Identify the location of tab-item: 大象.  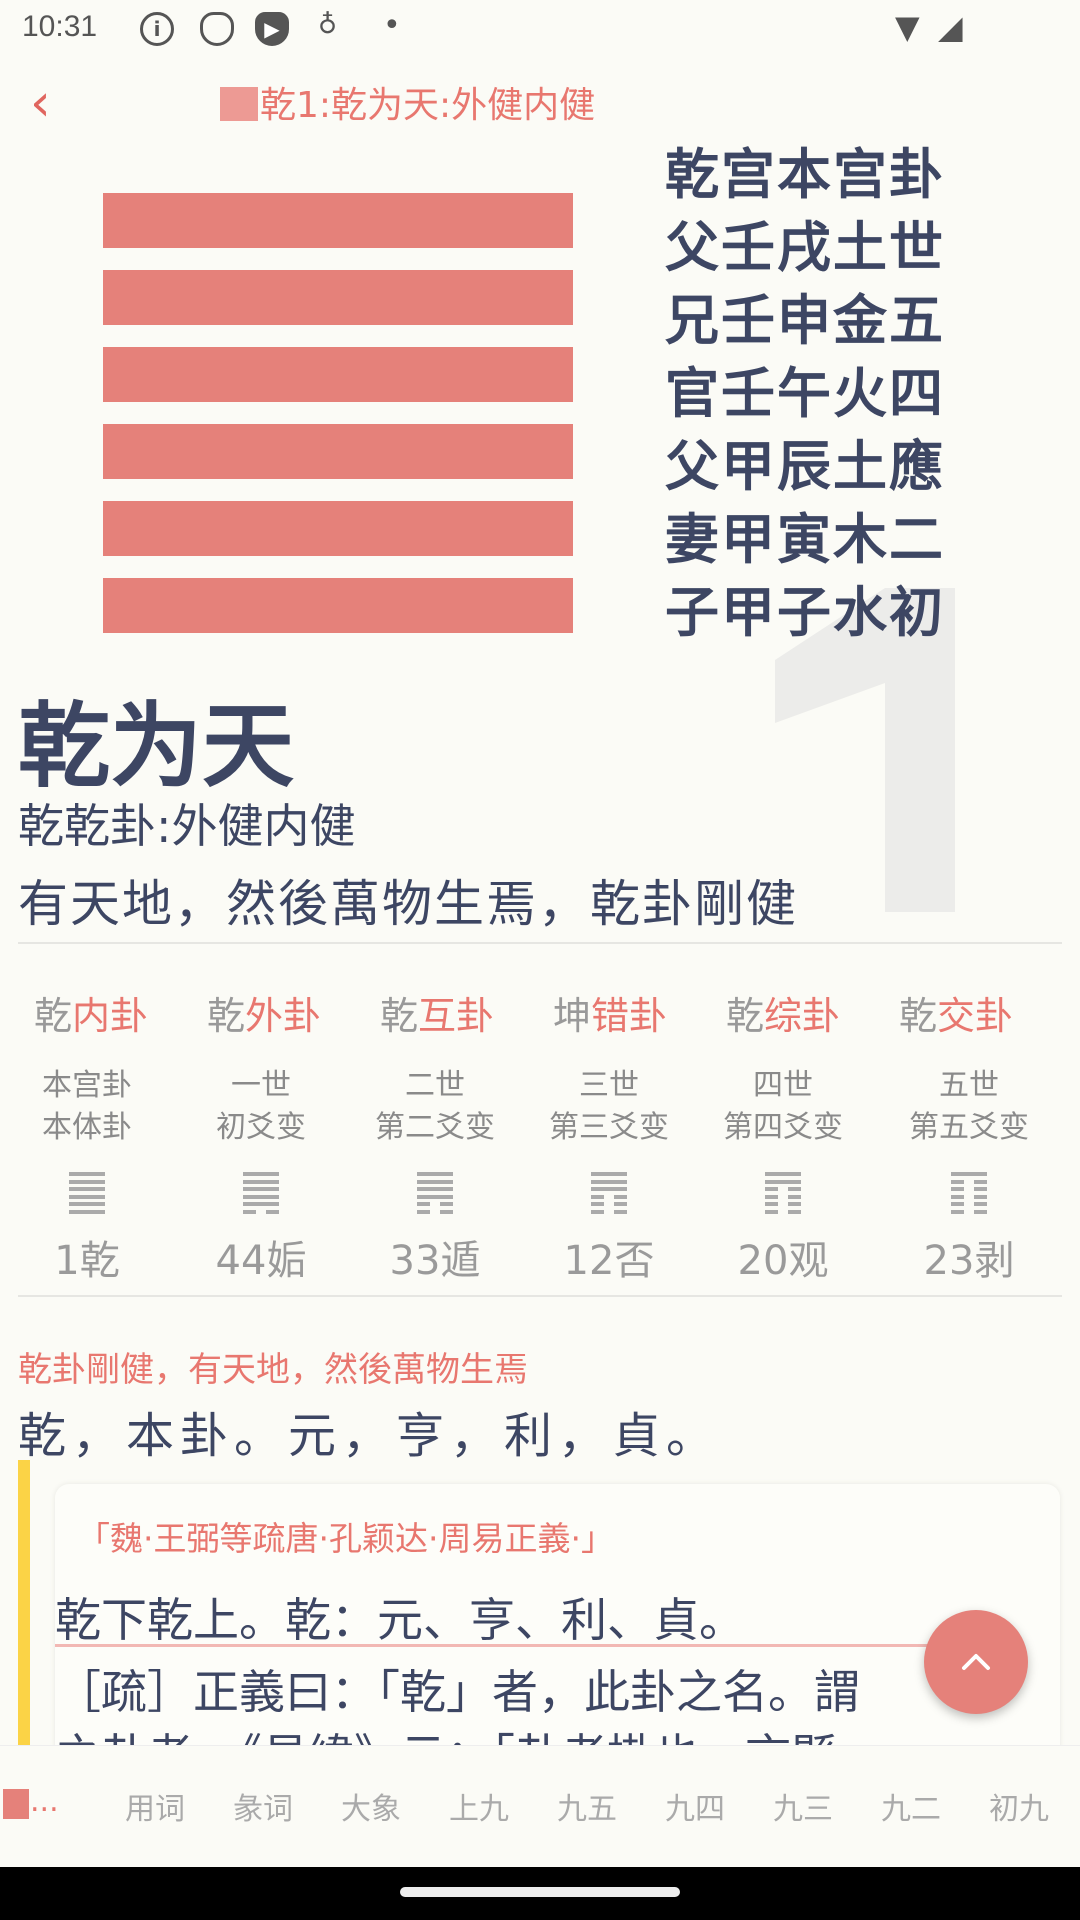
(371, 1809).